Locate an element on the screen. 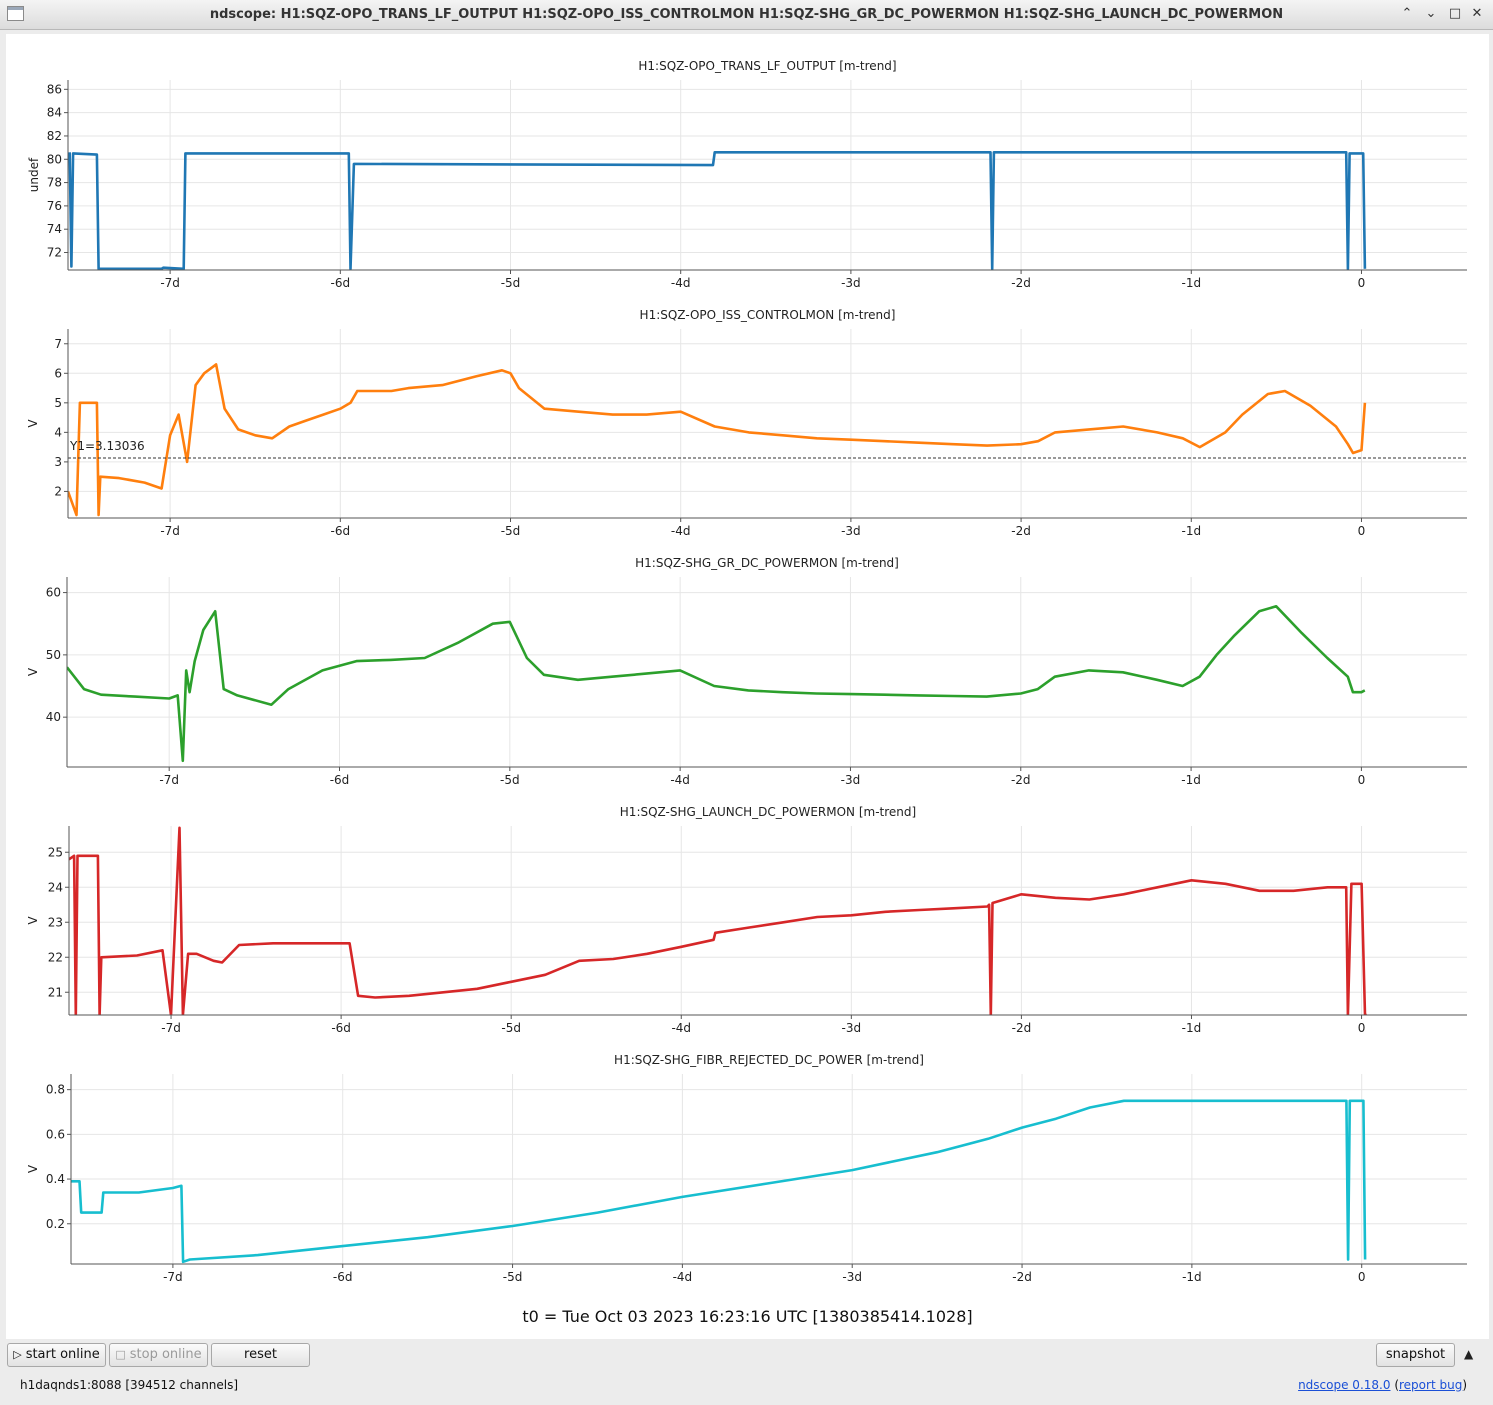  y-tick-label: 25 is located at coordinates (55, 852).